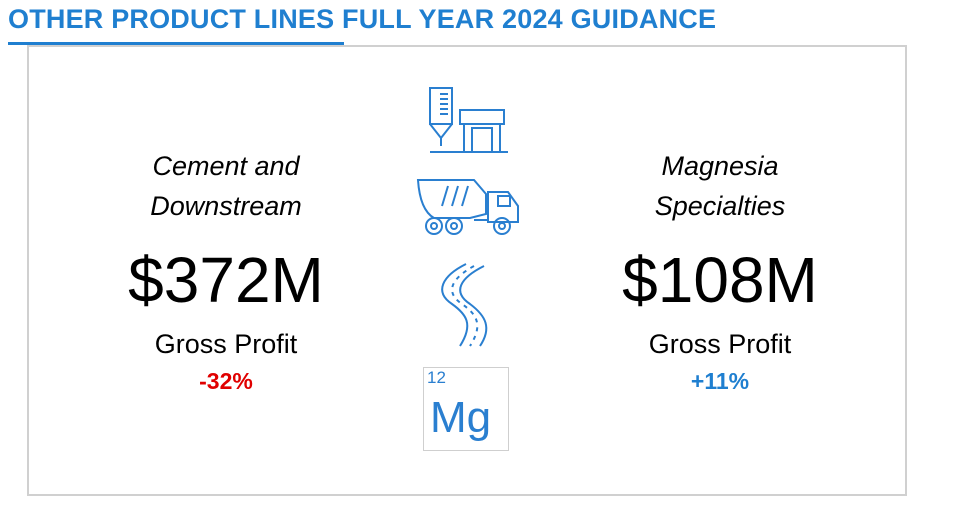 The height and width of the screenshot is (518, 958). I want to click on segment-name-line2: Specialties, so click(720, 206).